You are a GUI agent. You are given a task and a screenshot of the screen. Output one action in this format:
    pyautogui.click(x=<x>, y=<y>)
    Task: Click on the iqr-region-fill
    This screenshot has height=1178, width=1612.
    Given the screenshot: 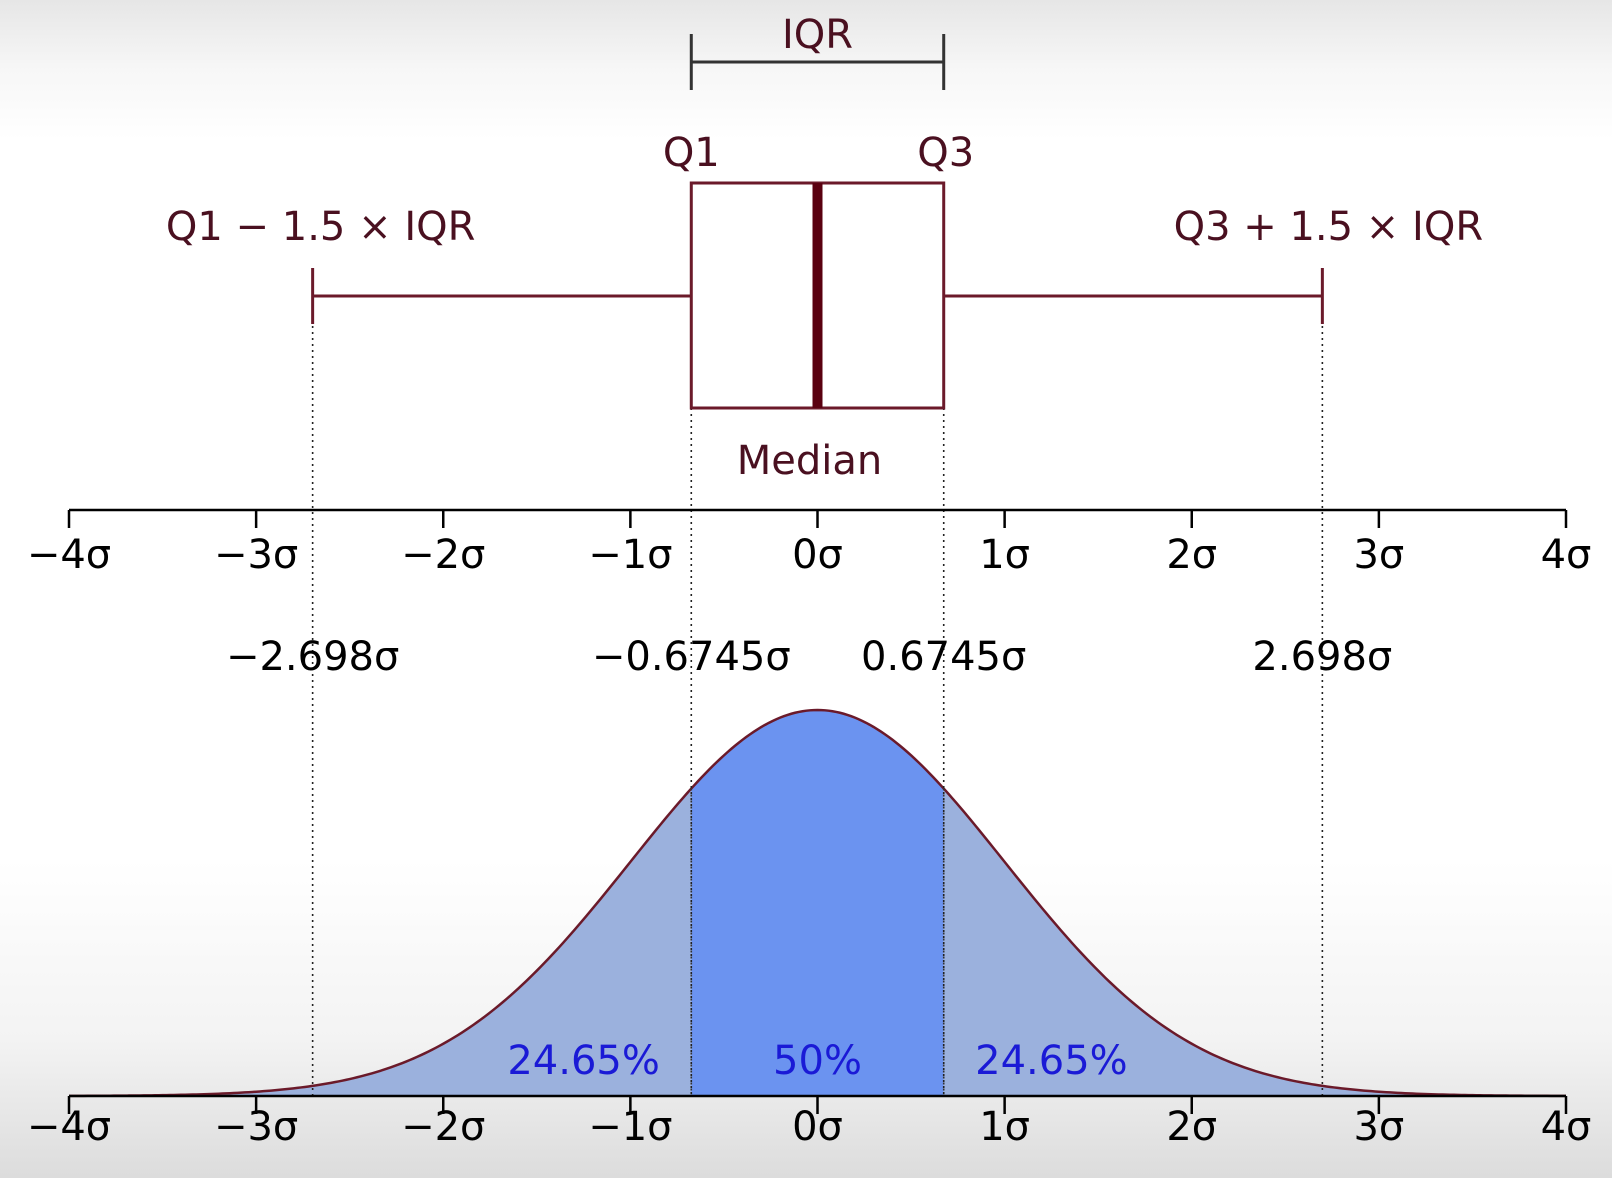 What is the action you would take?
    pyautogui.click(x=817, y=903)
    